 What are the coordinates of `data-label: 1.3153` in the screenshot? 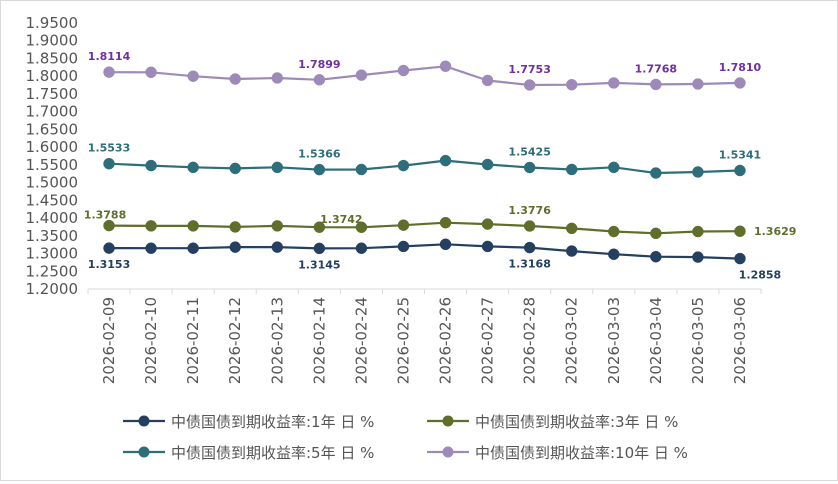 It's located at (109, 264).